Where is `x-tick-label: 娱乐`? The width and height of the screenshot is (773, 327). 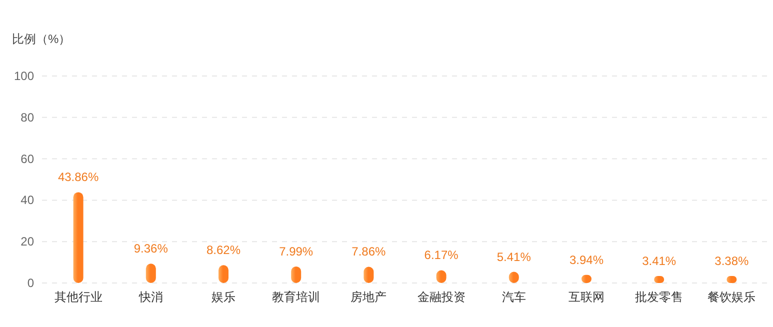 x-tick-label: 娱乐 is located at coordinates (224, 297).